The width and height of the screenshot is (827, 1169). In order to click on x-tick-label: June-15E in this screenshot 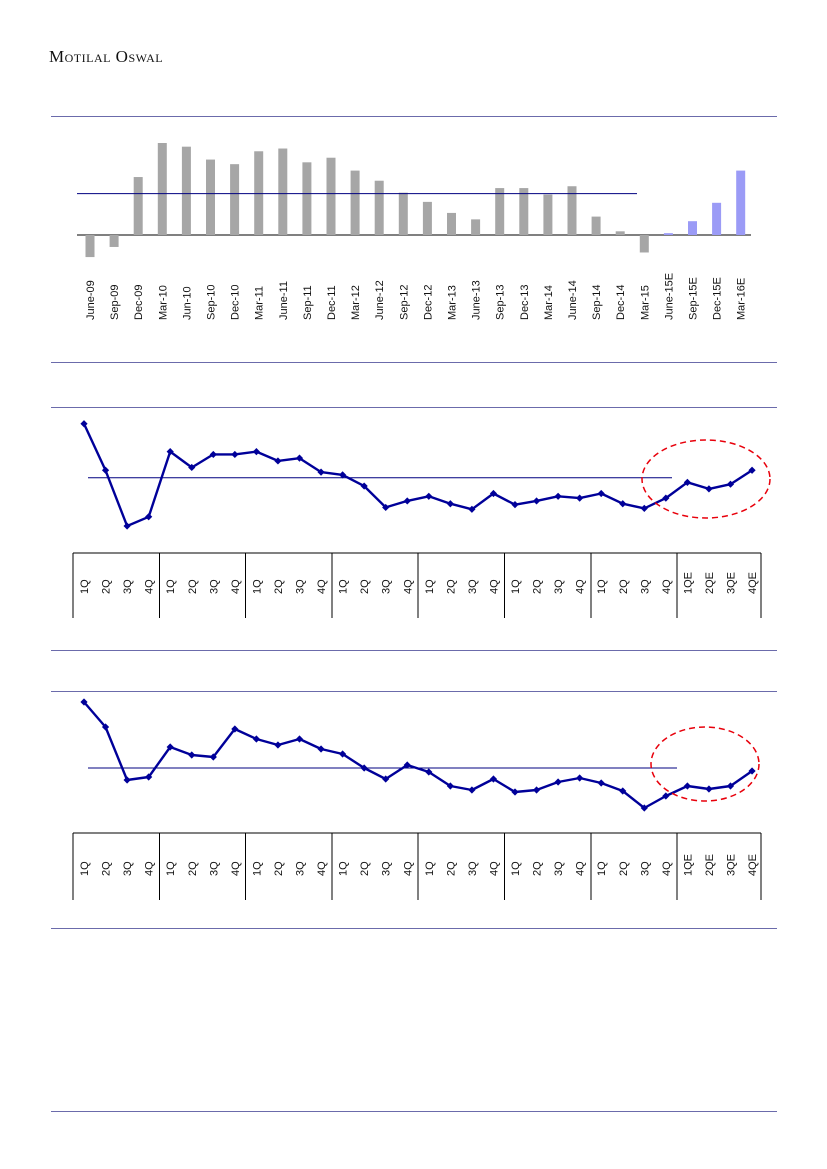, I will do `click(669, 296)`.